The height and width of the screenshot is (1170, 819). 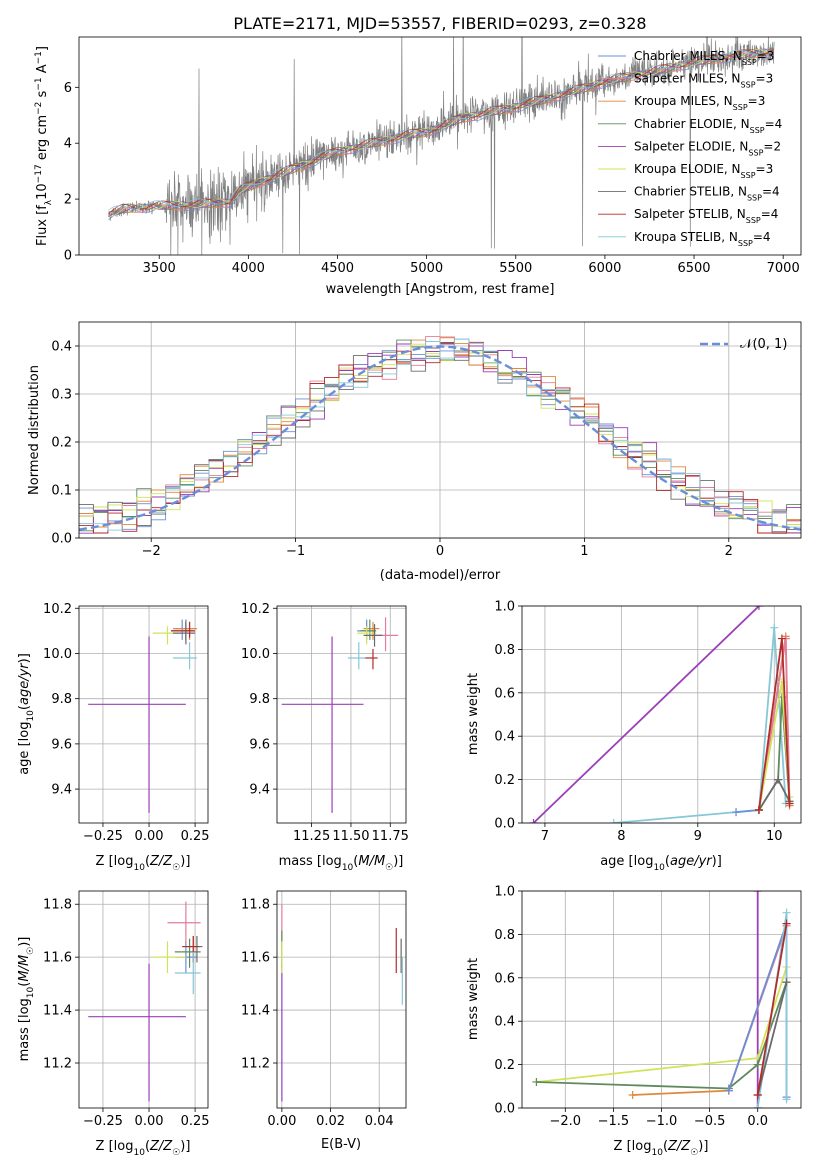 I want to click on model-line-salpeter-elodie, so click(x=441, y=131).